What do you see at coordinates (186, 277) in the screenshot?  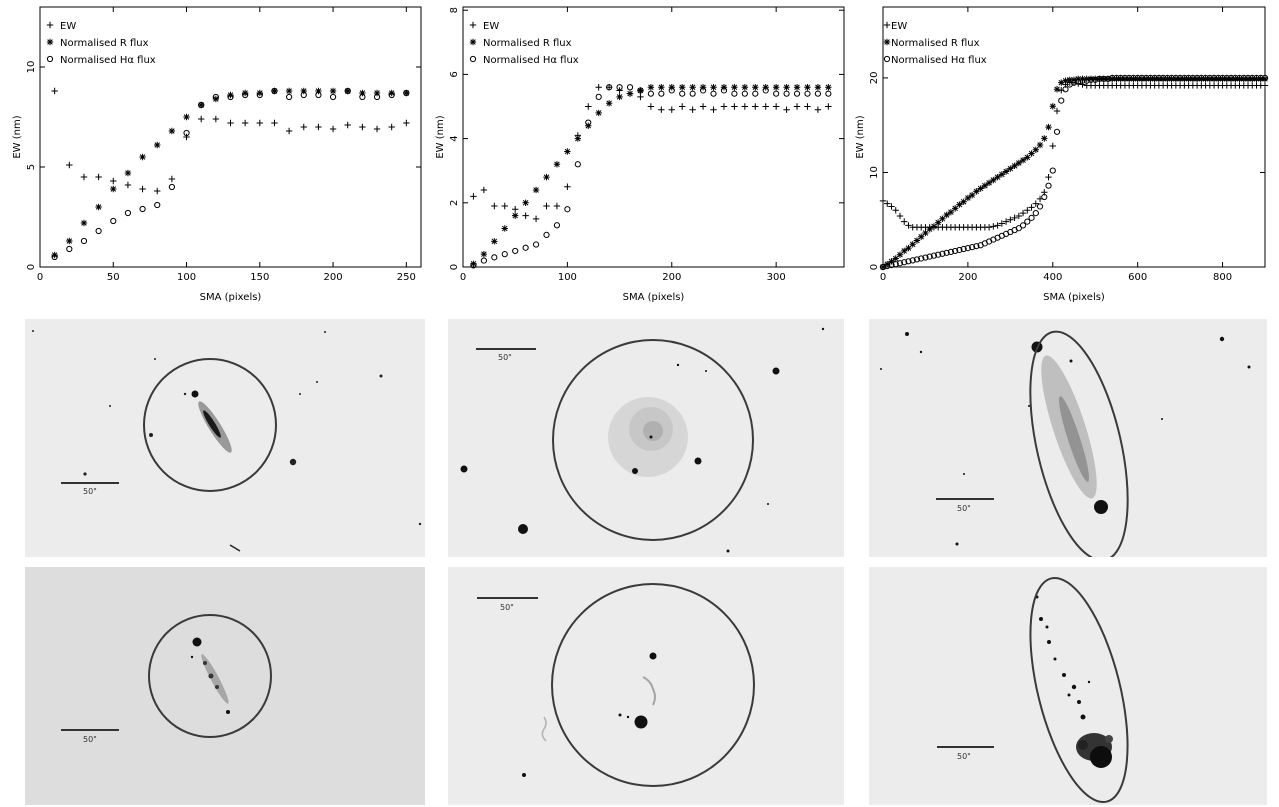 I see `x-tick-label: 100` at bounding box center [186, 277].